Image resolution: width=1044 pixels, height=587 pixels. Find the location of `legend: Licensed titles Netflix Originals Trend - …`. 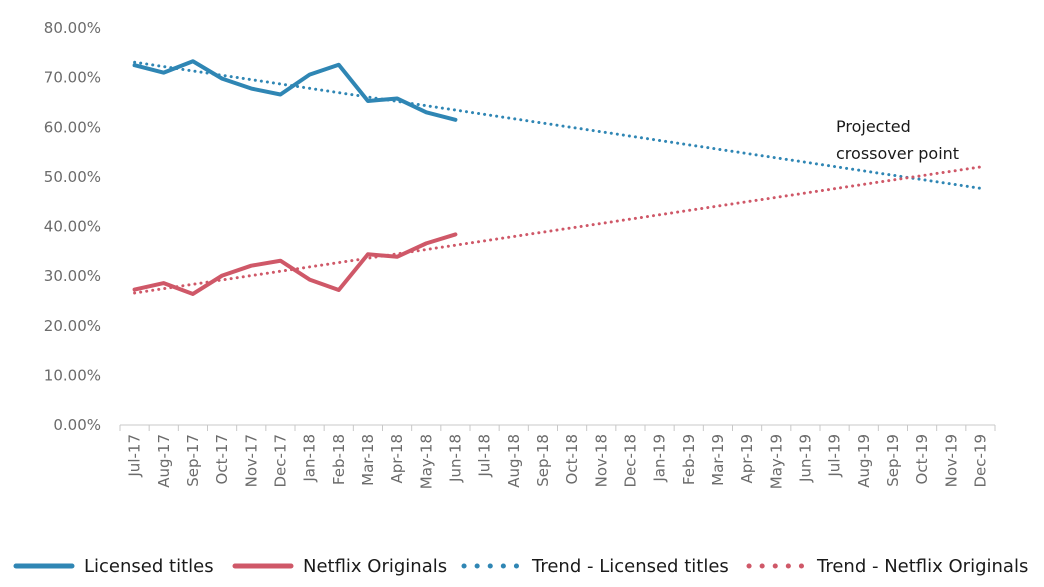

legend: Licensed titles Netflix Originals Trend - … is located at coordinates (520, 566).